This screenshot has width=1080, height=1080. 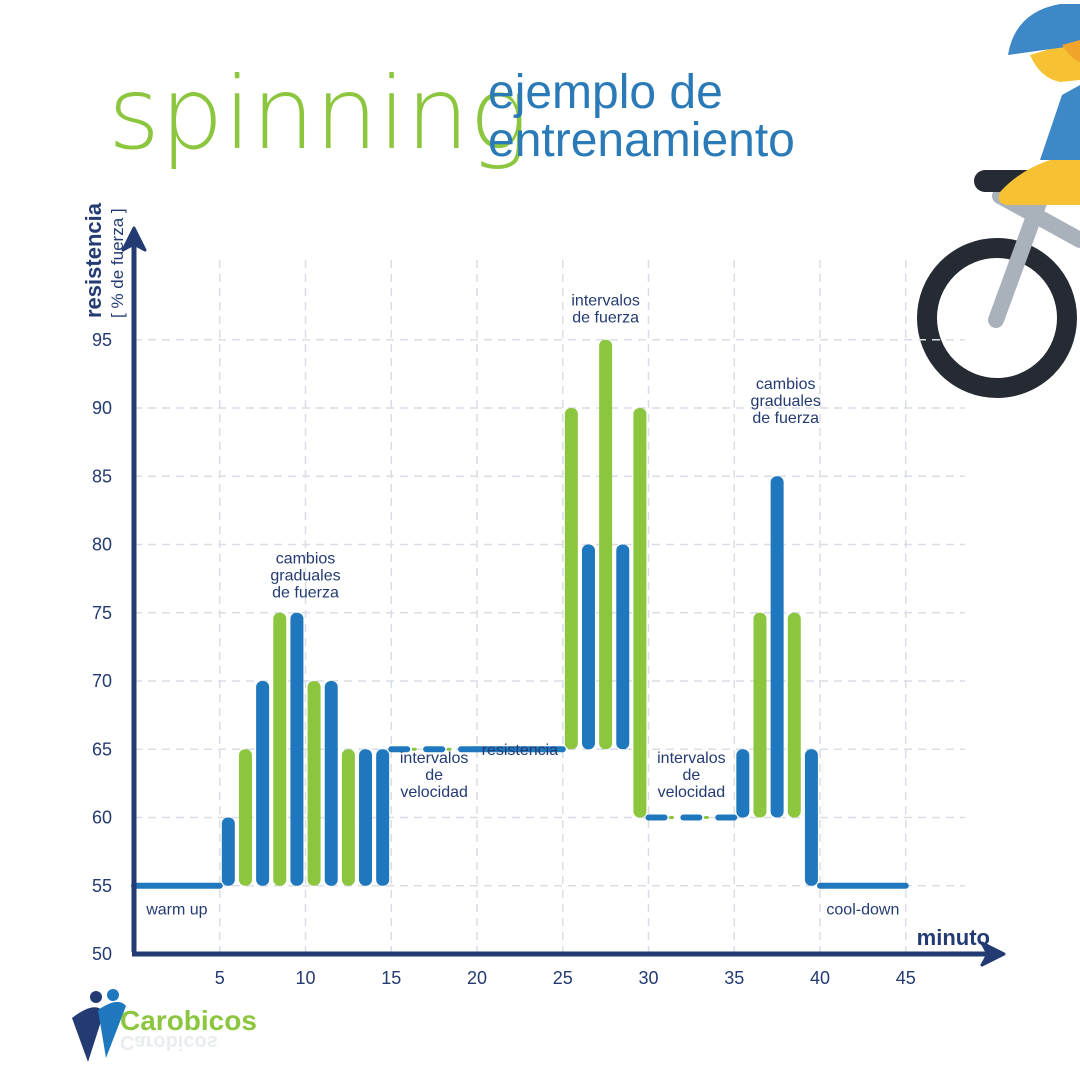 I want to click on x-tick-label: 25, so click(x=563, y=978).